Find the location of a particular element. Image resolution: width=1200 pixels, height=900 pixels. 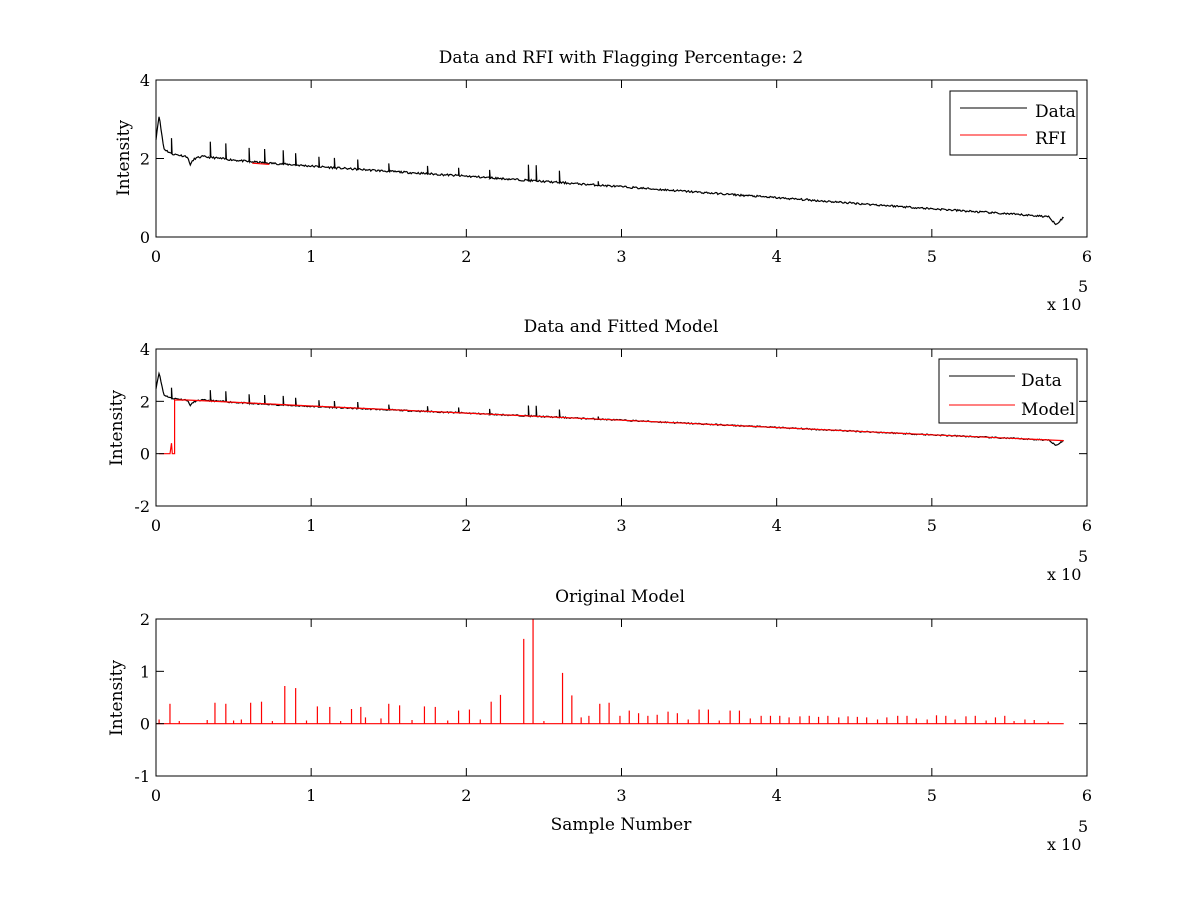

legend: Data Model is located at coordinates (1008, 391).